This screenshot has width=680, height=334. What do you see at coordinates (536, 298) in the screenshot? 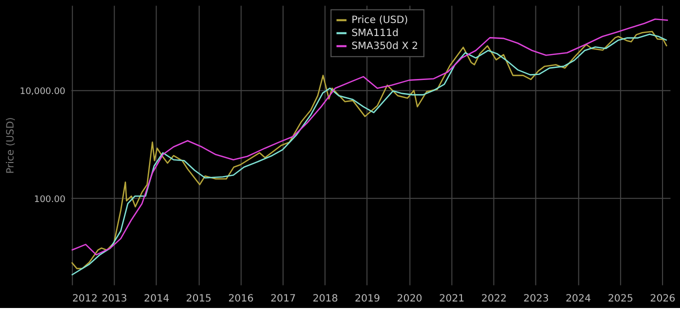
I see `x-tick-label: 2023` at bounding box center [536, 298].